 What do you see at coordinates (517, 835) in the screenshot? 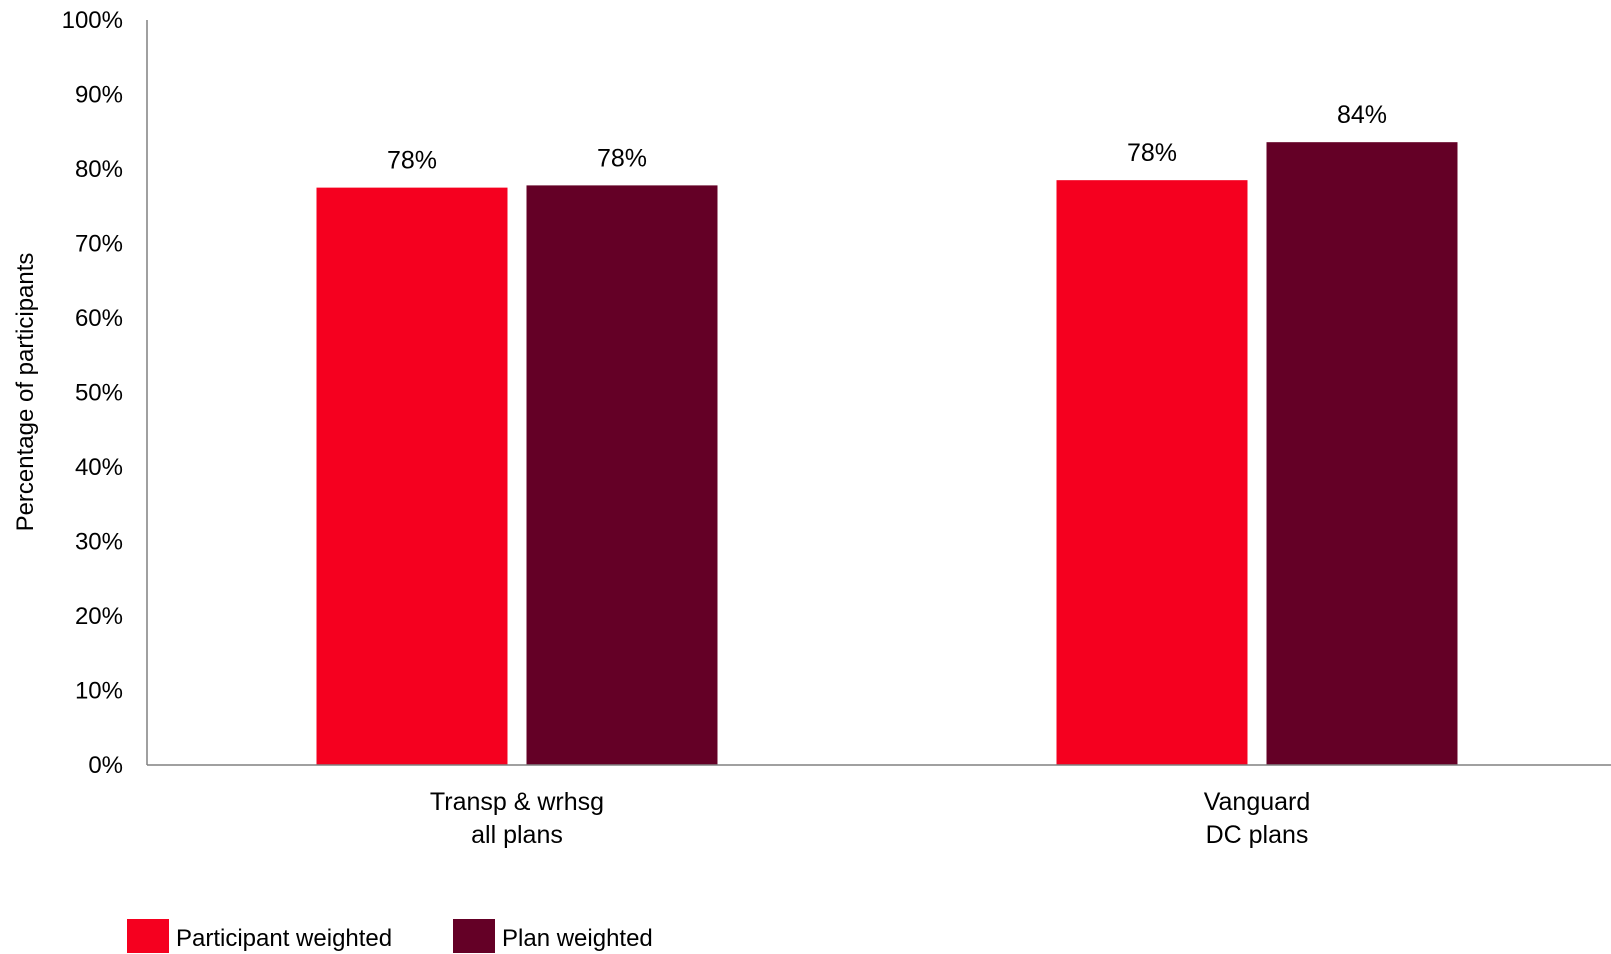
I see `category-label-0-line-1: all plans` at bounding box center [517, 835].